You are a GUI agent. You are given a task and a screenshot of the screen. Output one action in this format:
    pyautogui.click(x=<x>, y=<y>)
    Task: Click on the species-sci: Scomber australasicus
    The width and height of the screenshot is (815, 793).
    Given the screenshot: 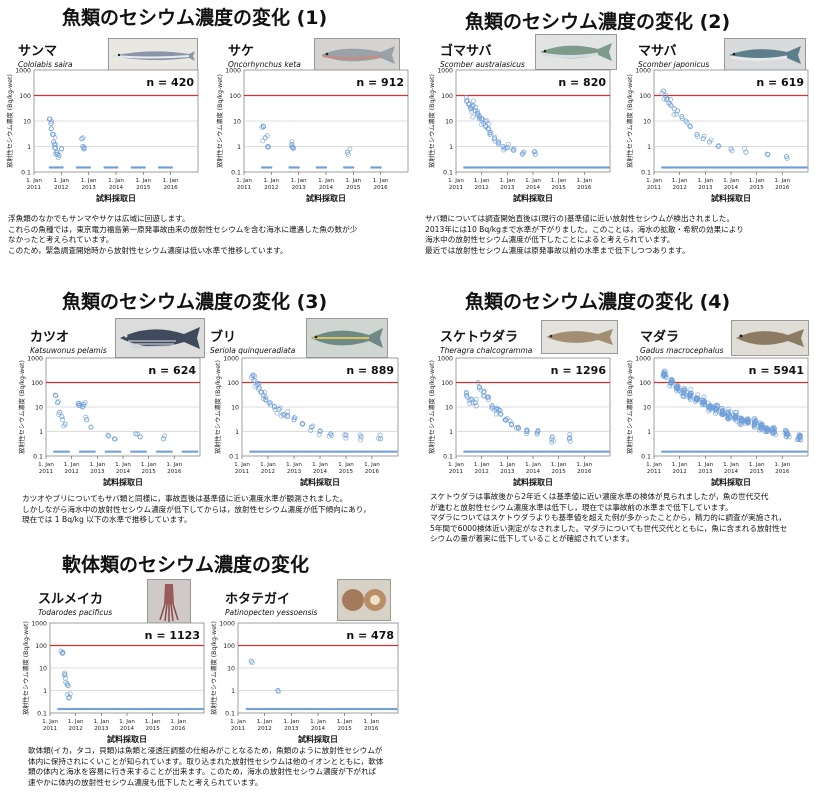 What is the action you would take?
    pyautogui.click(x=482, y=64)
    